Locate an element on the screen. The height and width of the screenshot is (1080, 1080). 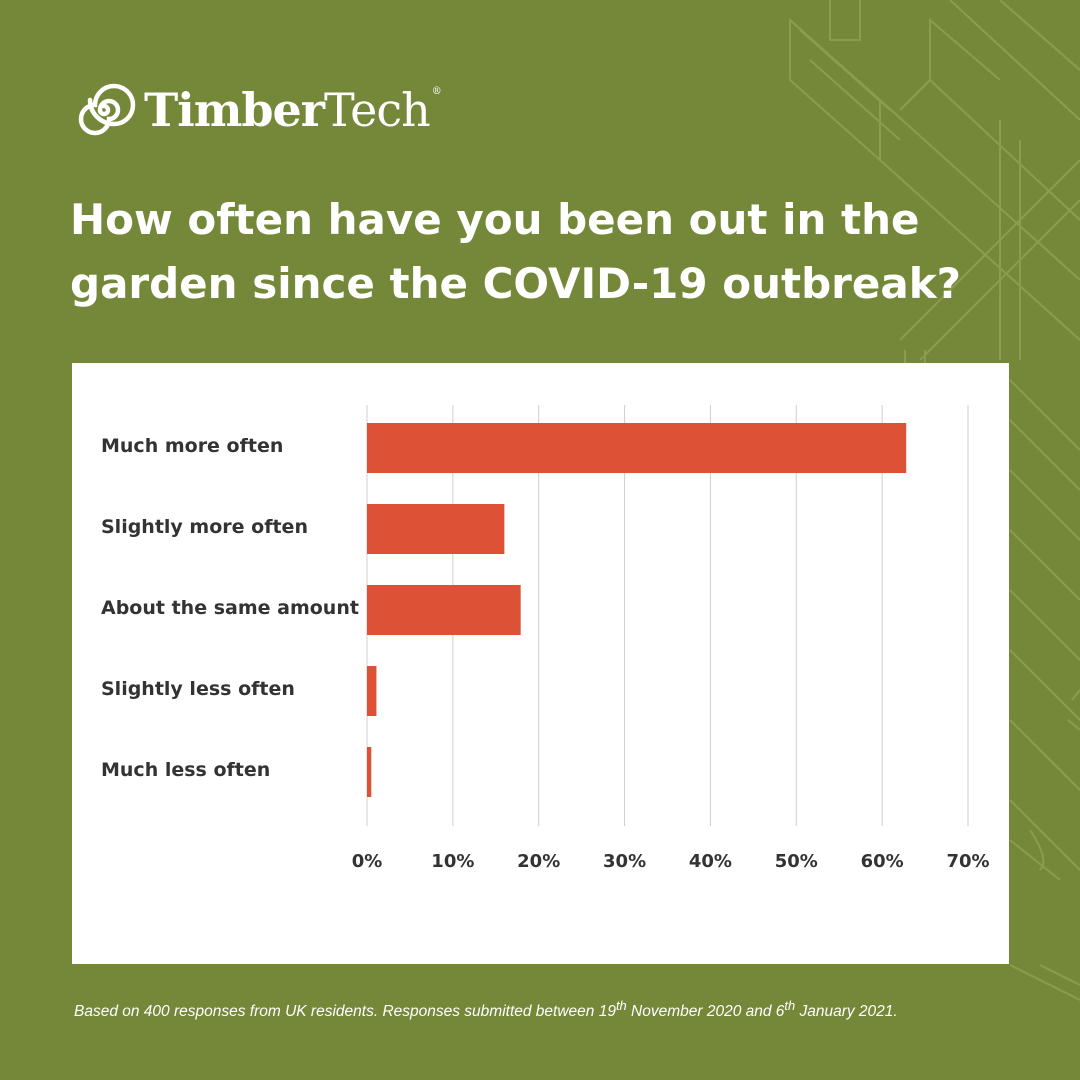
registered-mark: ® is located at coordinates (436, 91).